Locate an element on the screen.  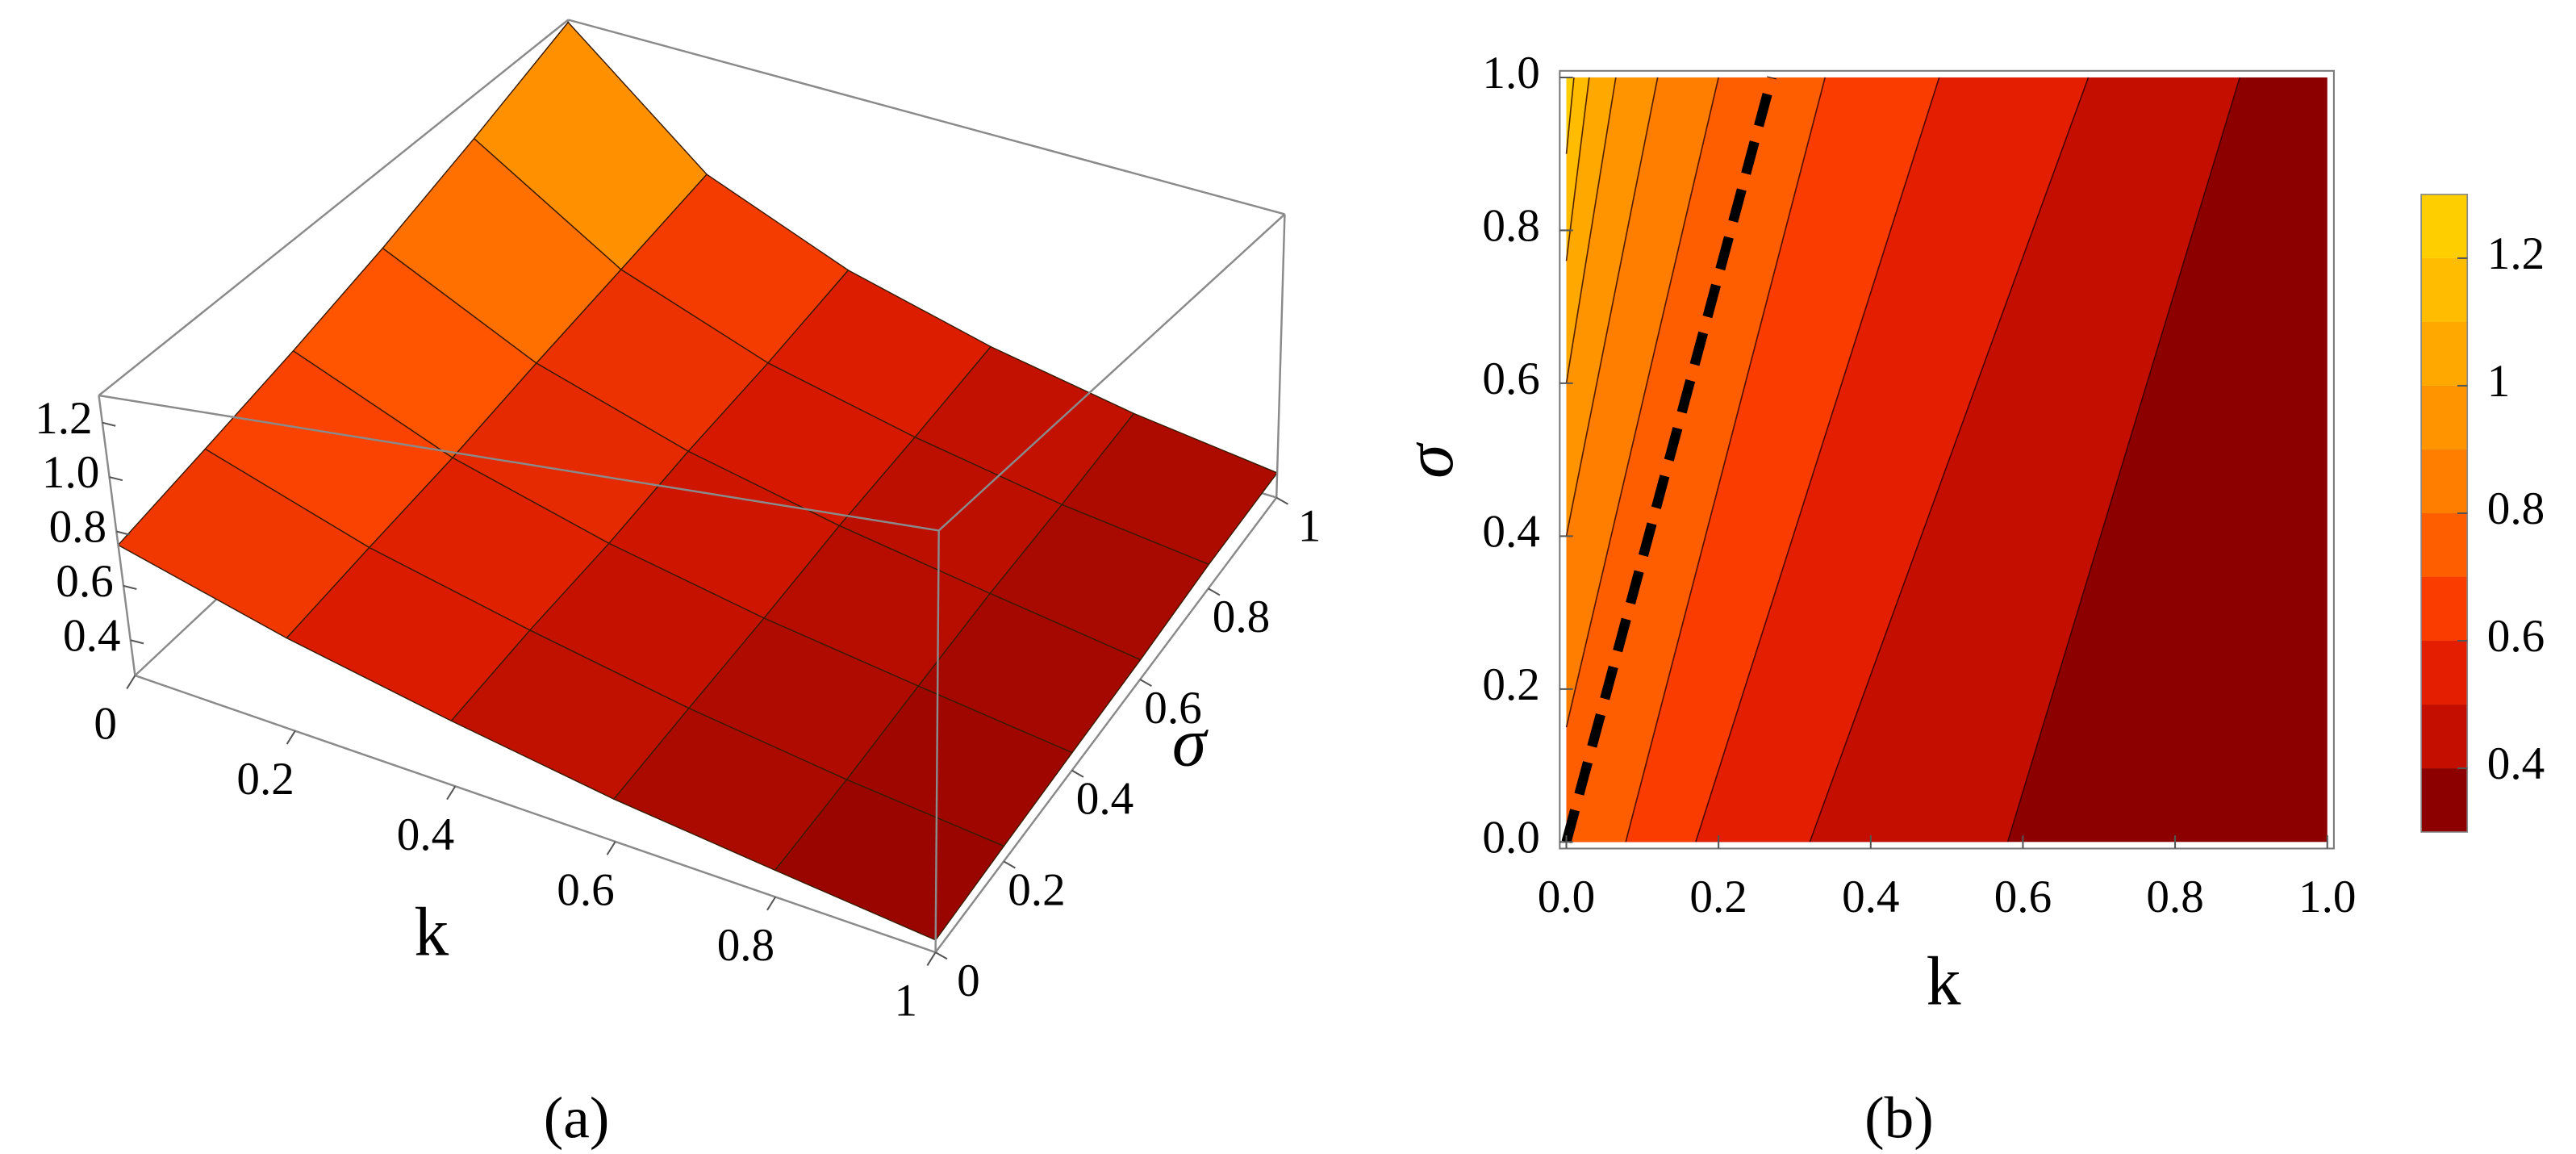
z-tick-label: 0.4 is located at coordinates (91, 636).